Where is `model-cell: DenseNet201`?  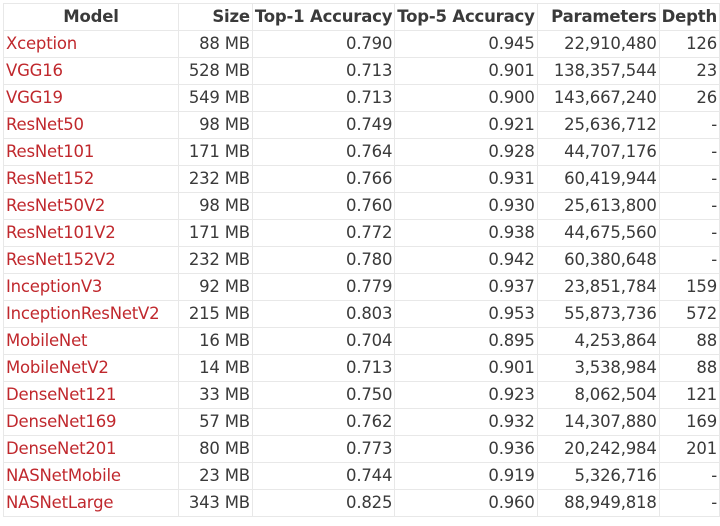
model-cell: DenseNet201 is located at coordinates (91, 449).